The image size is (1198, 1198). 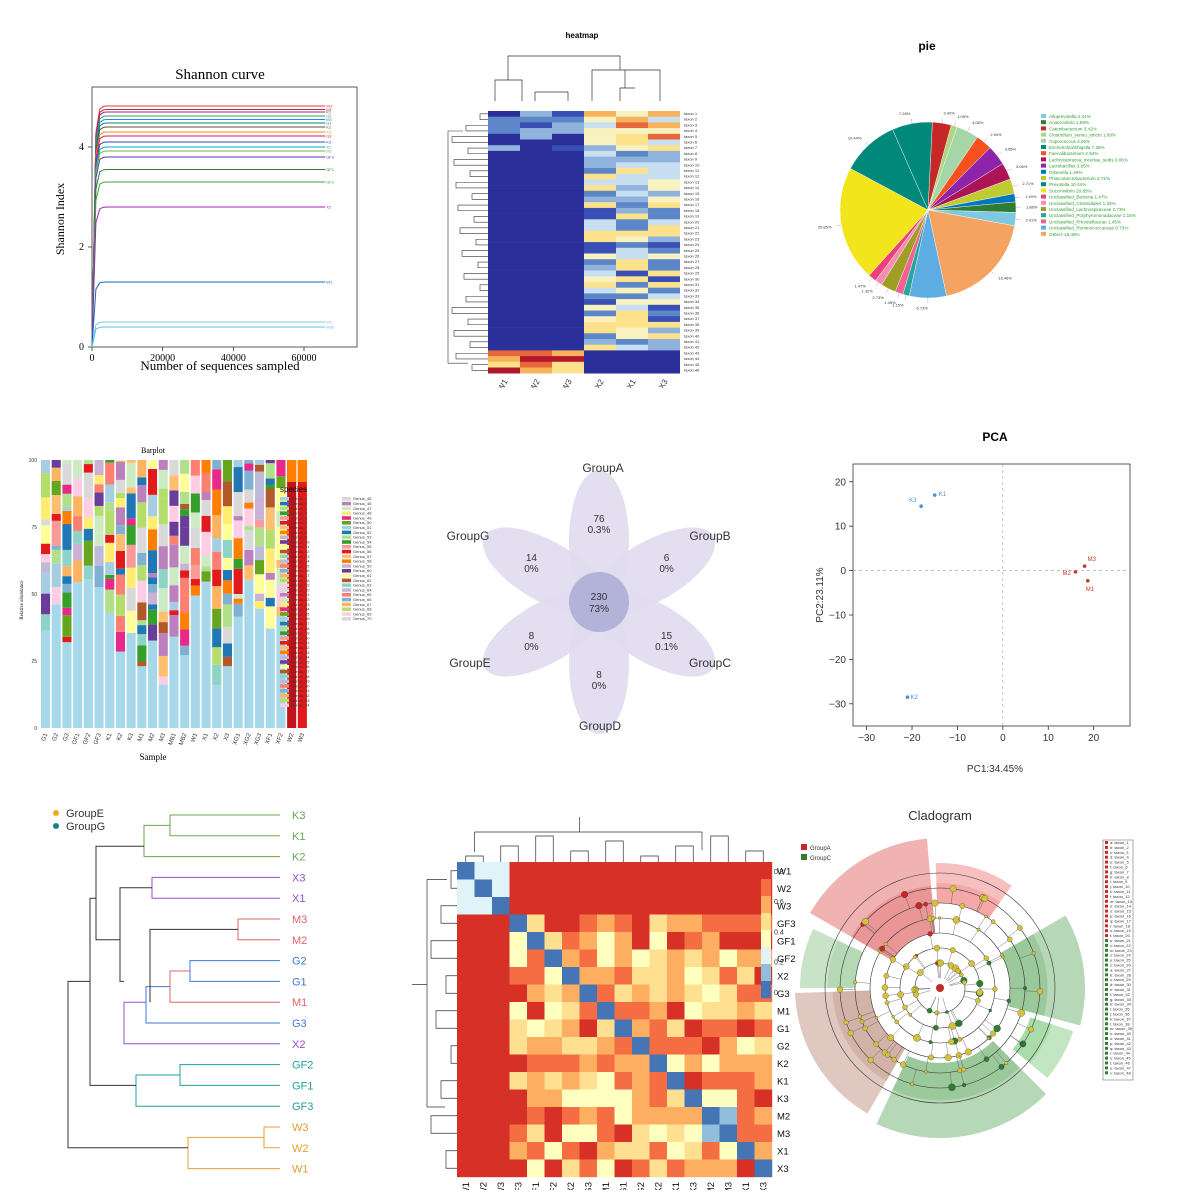 What do you see at coordinates (692, 330) in the screenshot?
I see `row-label: taxon 39` at bounding box center [692, 330].